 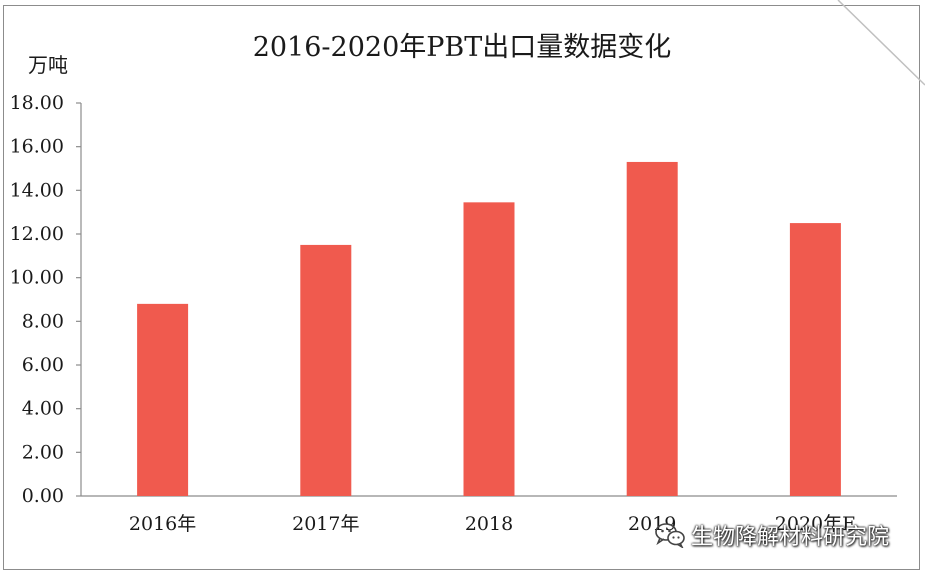 What do you see at coordinates (37, 103) in the screenshot?
I see `y-tick-label: 18.00` at bounding box center [37, 103].